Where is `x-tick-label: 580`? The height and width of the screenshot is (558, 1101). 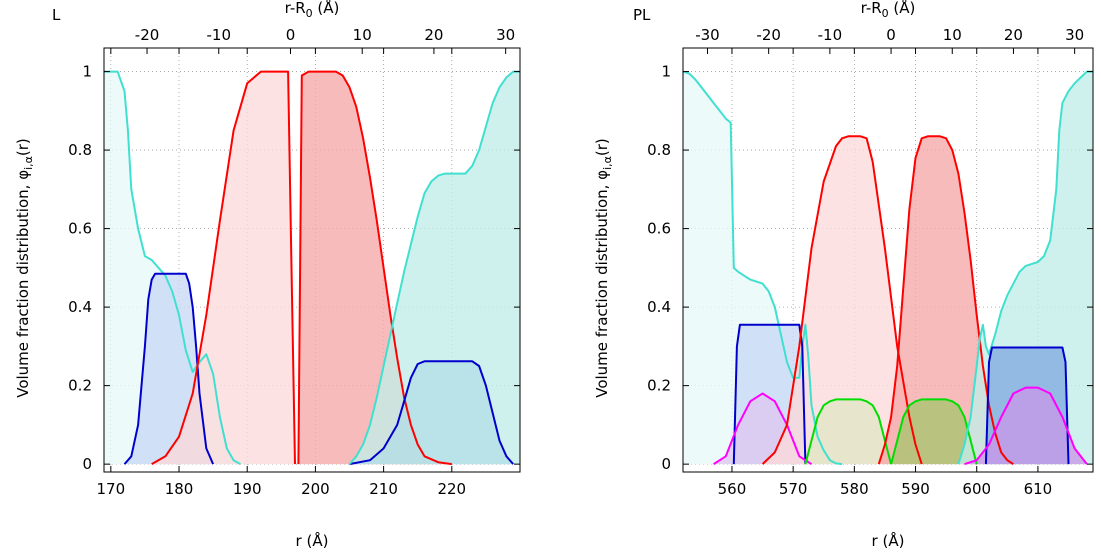 x-tick-label: 580 is located at coordinates (854, 489).